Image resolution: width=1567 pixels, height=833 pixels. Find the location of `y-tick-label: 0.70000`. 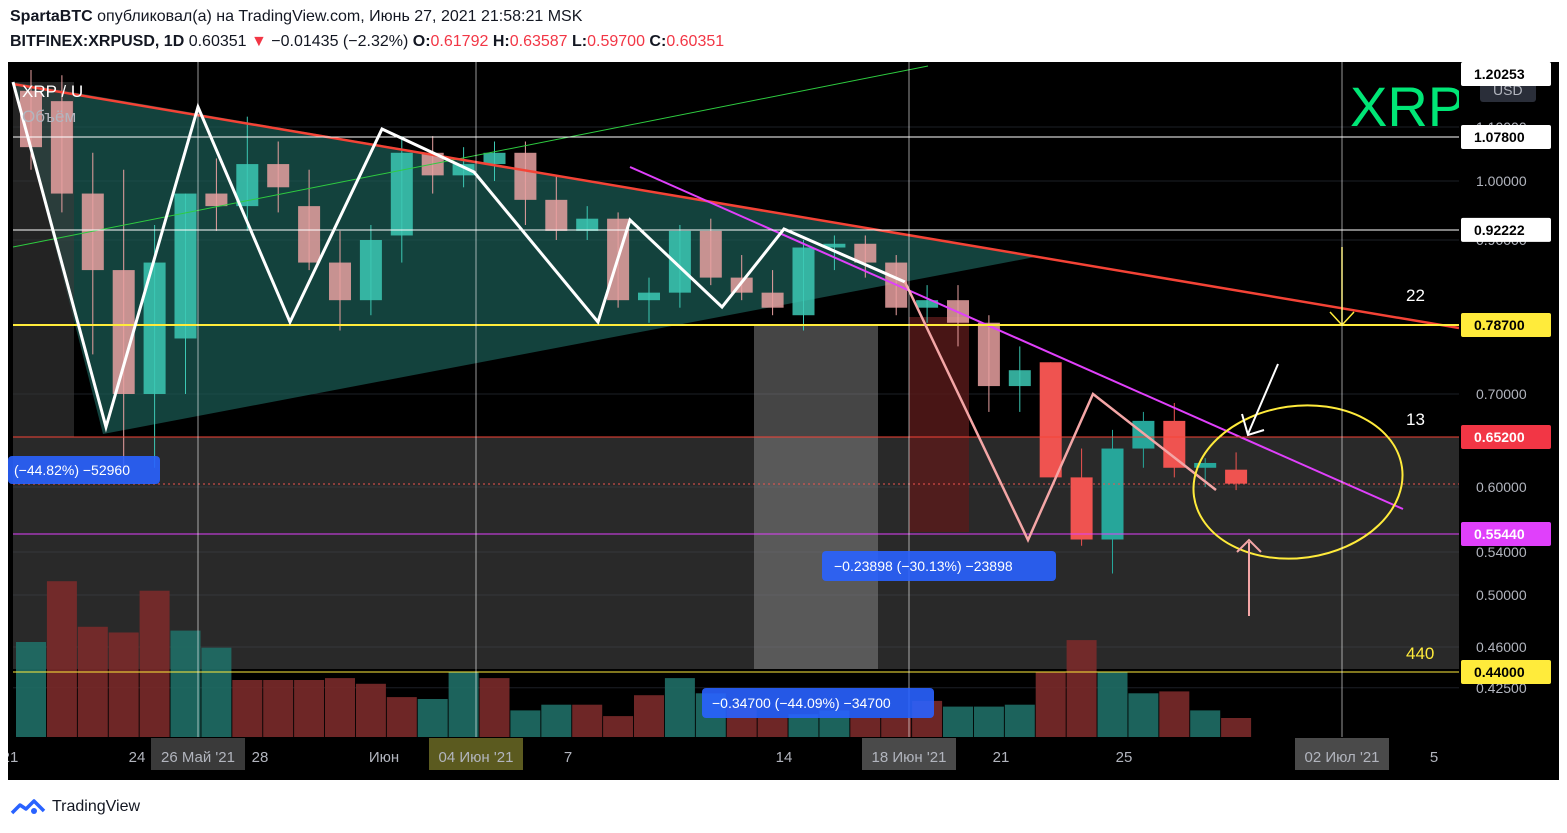

y-tick-label: 0.70000 is located at coordinates (1501, 394).